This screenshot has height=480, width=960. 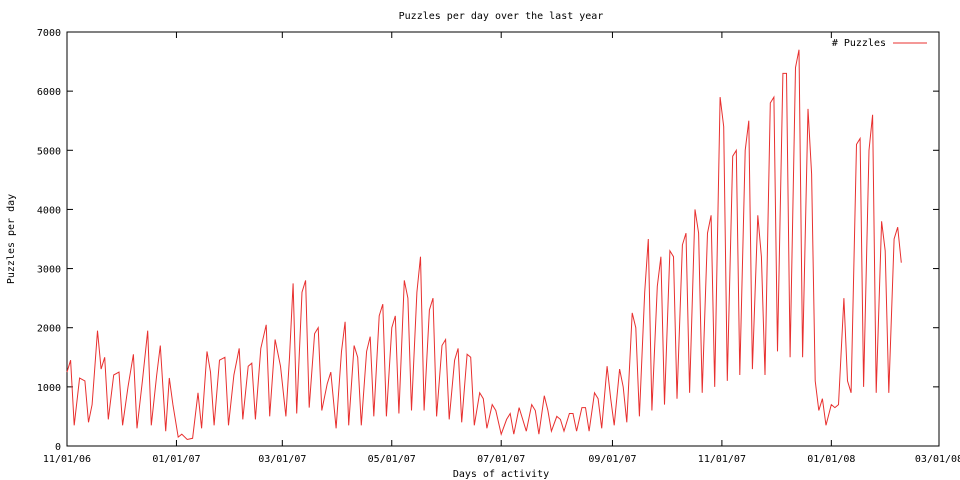 What do you see at coordinates (49, 388) in the screenshot?
I see `y-tick-label: 1000` at bounding box center [49, 388].